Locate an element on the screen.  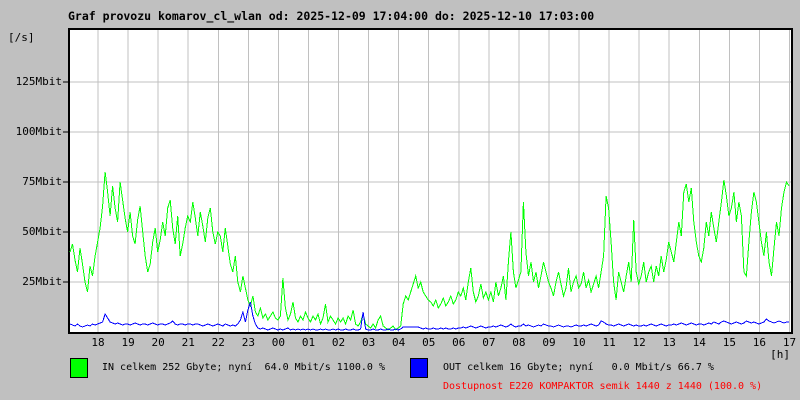
y-axis-unit-label: [/s] is located at coordinates (21, 37).